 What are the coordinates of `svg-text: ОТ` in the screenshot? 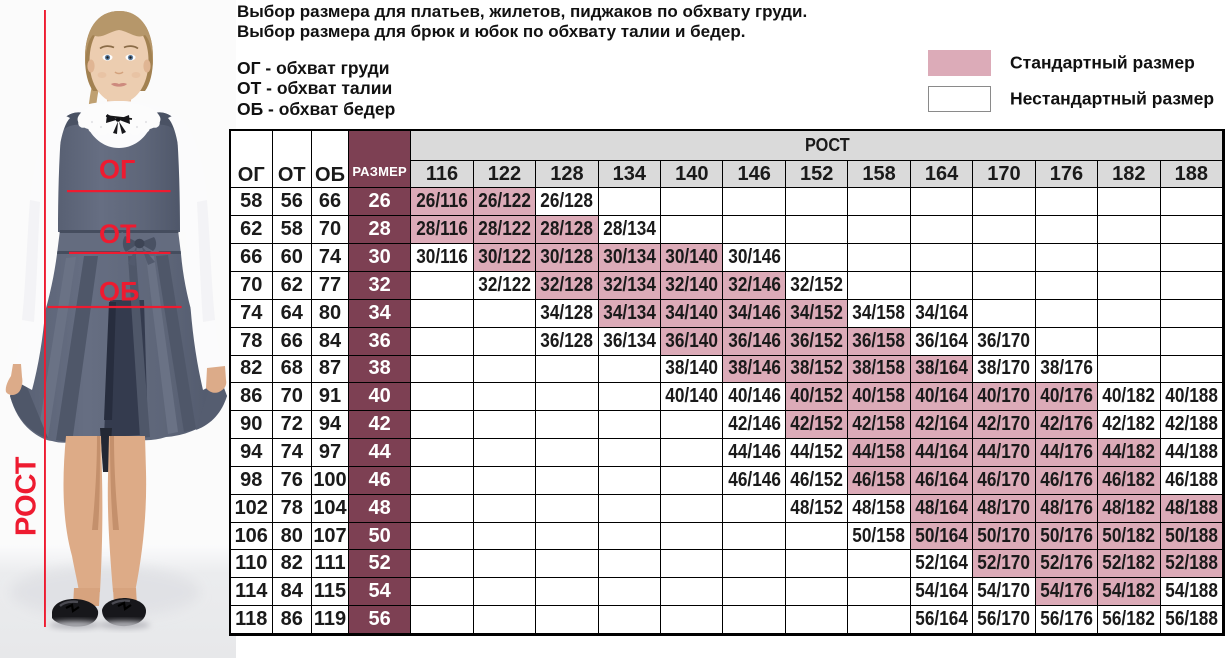 It's located at (118, 234).